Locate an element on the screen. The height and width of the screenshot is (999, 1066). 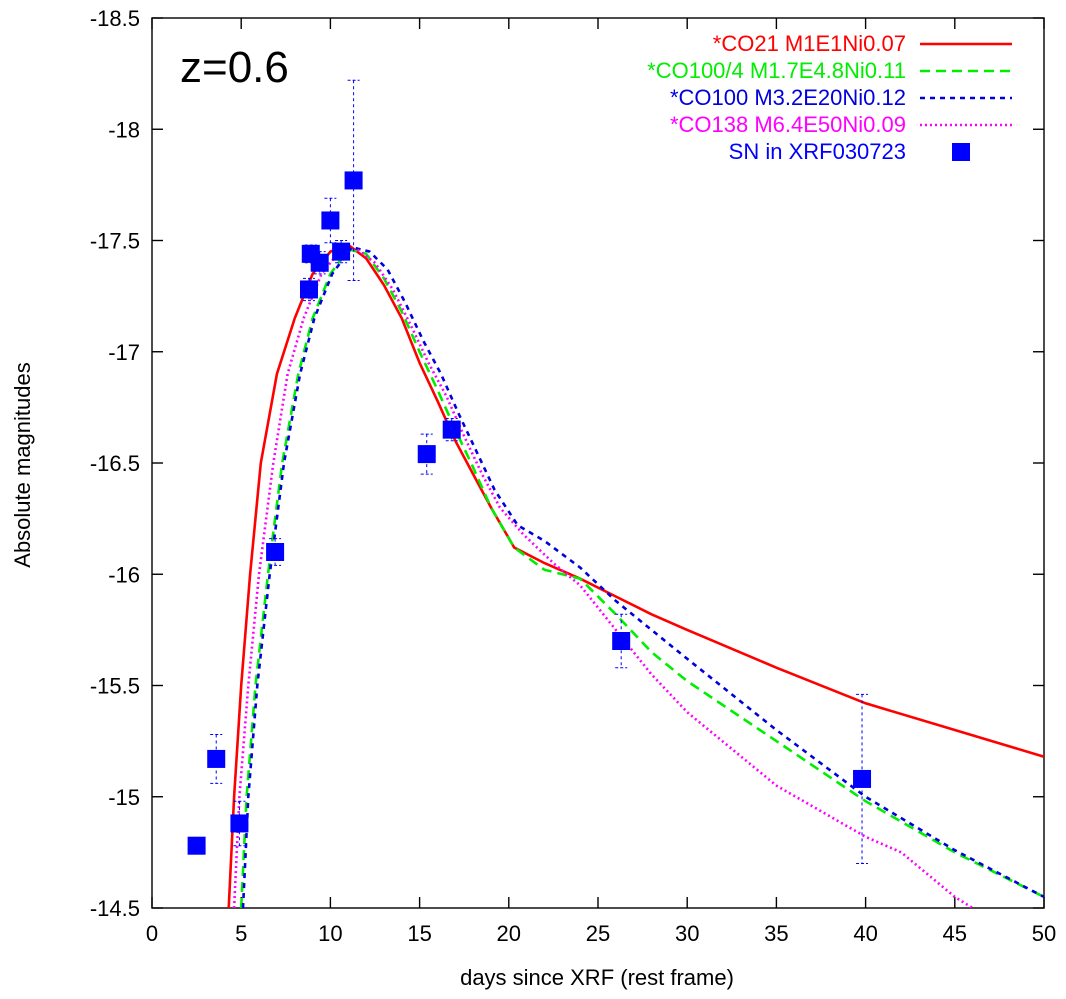
x-tick-label: 20 is located at coordinates (509, 933).